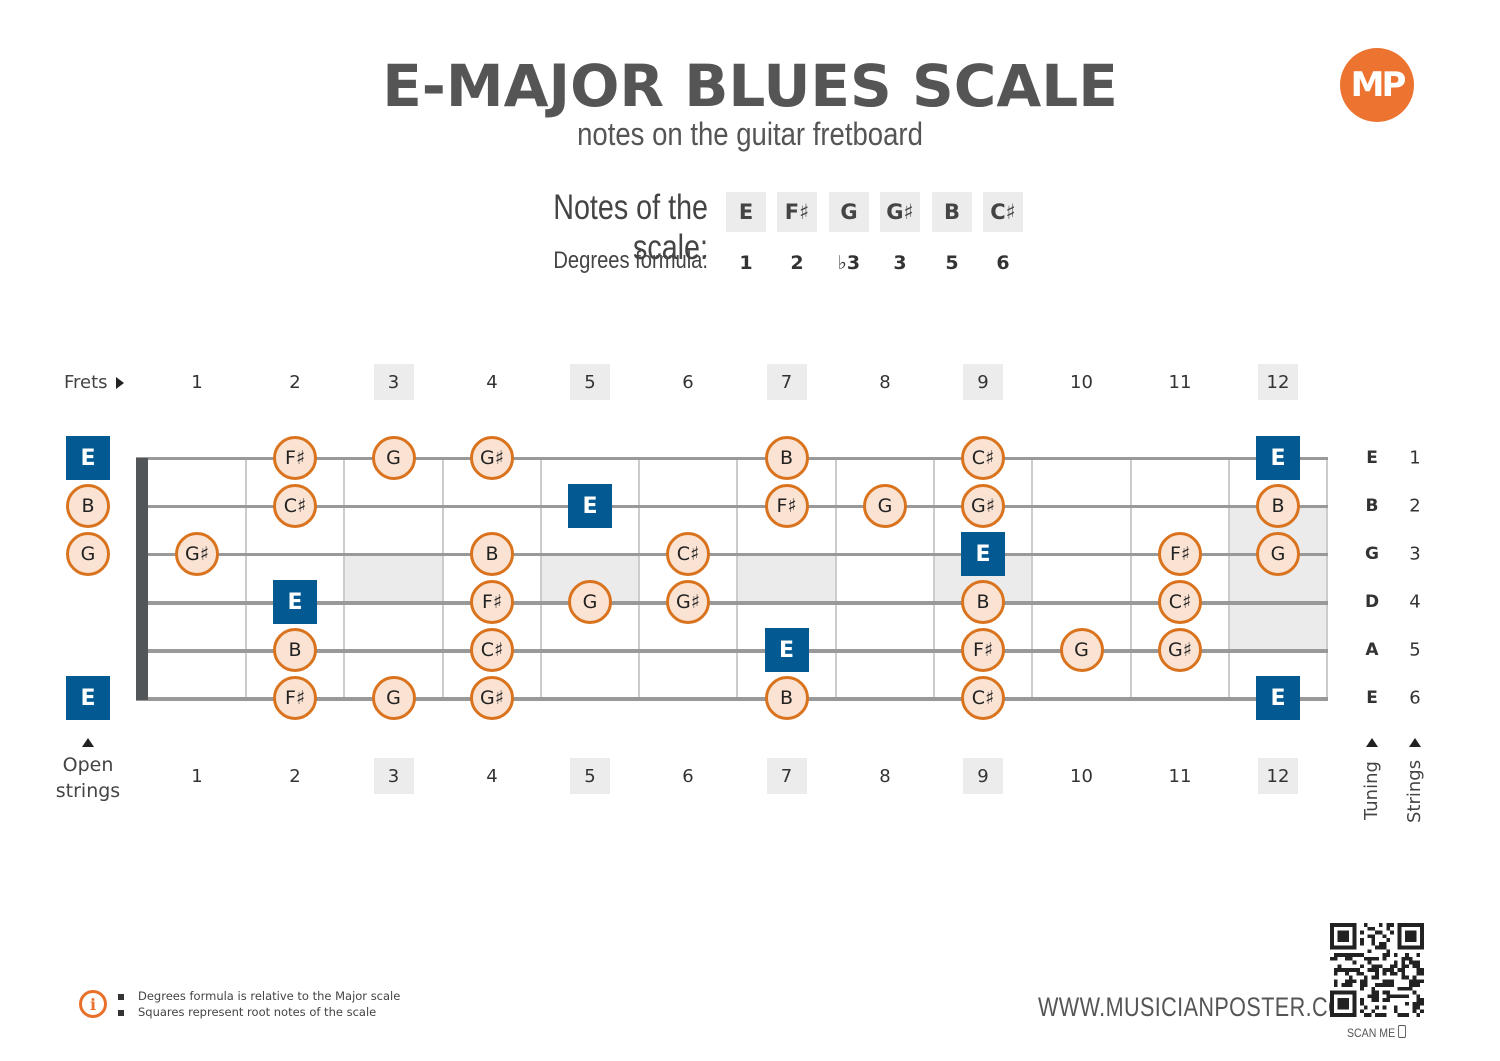 The height and width of the screenshot is (1061, 1500). I want to click on frets-label-text: Frets, so click(86, 382).